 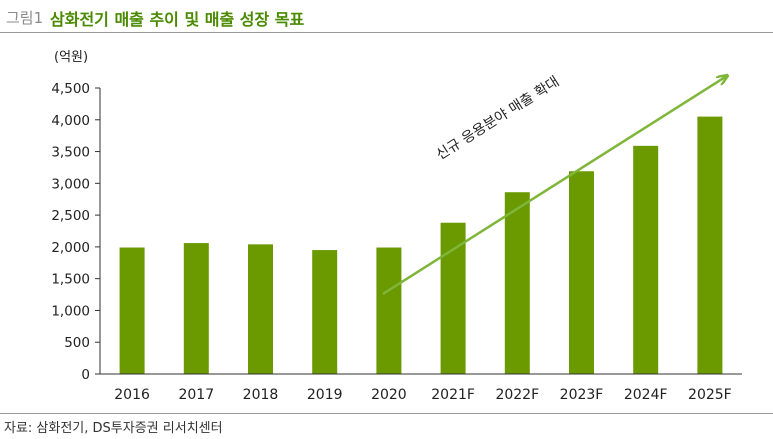 What do you see at coordinates (646, 259) in the screenshot?
I see `bar-2024F` at bounding box center [646, 259].